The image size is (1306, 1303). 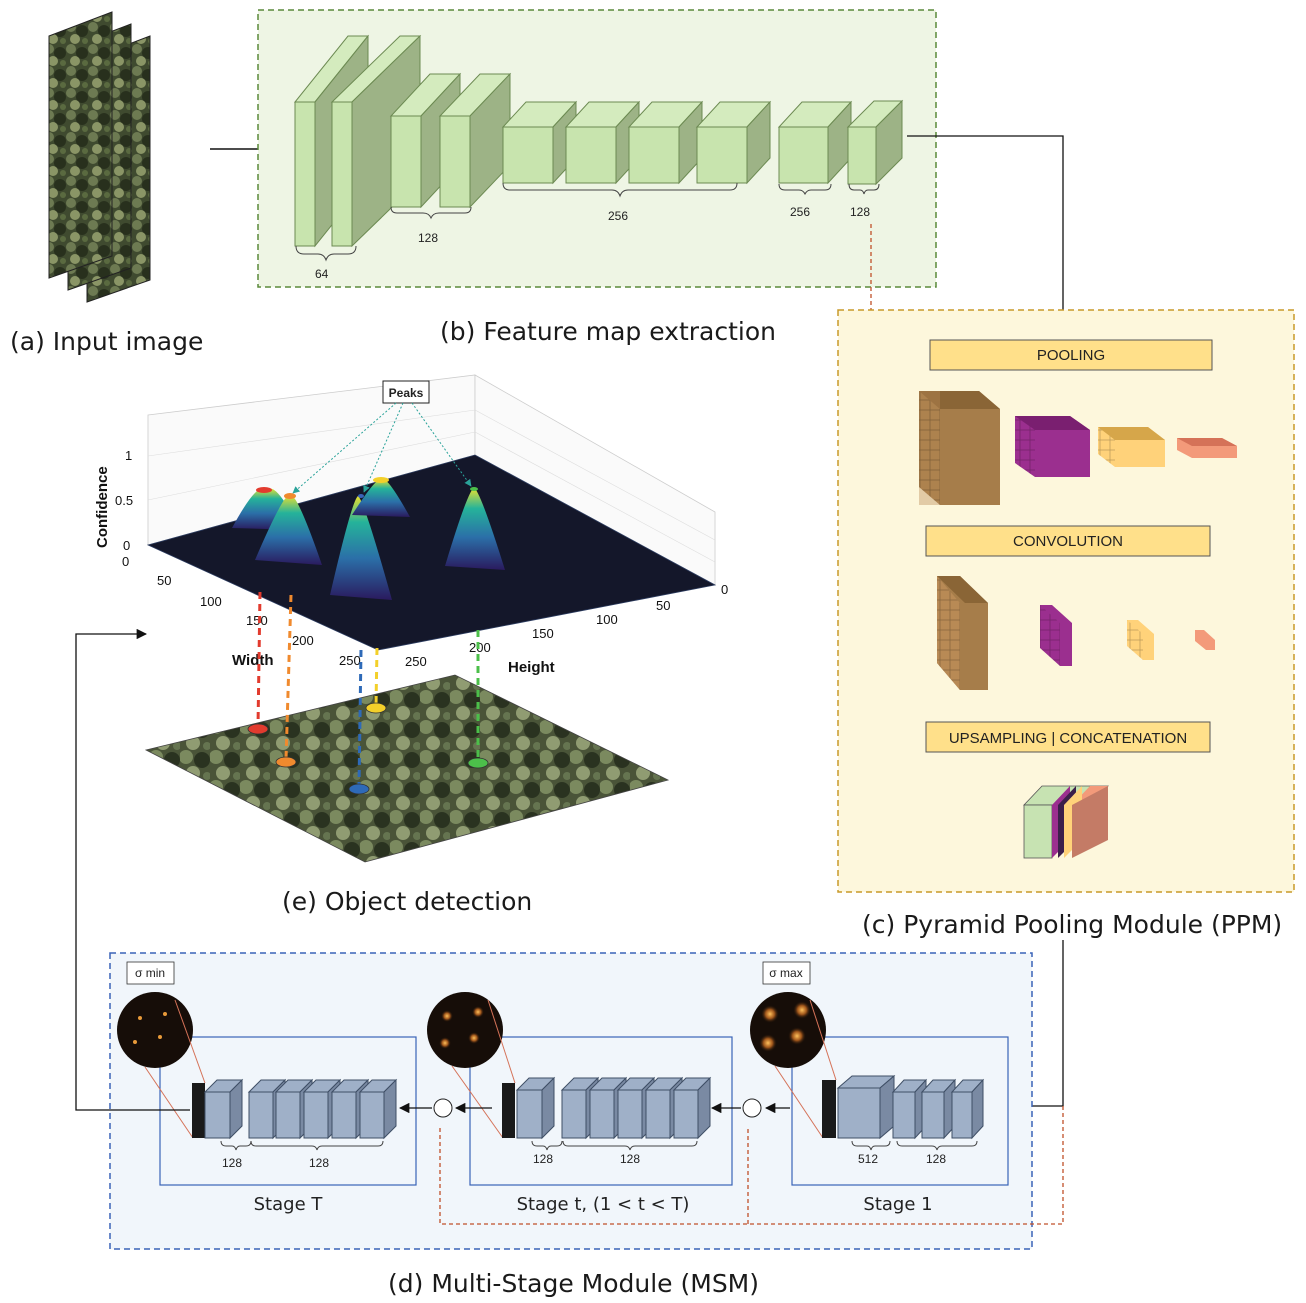 What do you see at coordinates (465, 1030) in the screenshot?
I see `heatmap-circle-t` at bounding box center [465, 1030].